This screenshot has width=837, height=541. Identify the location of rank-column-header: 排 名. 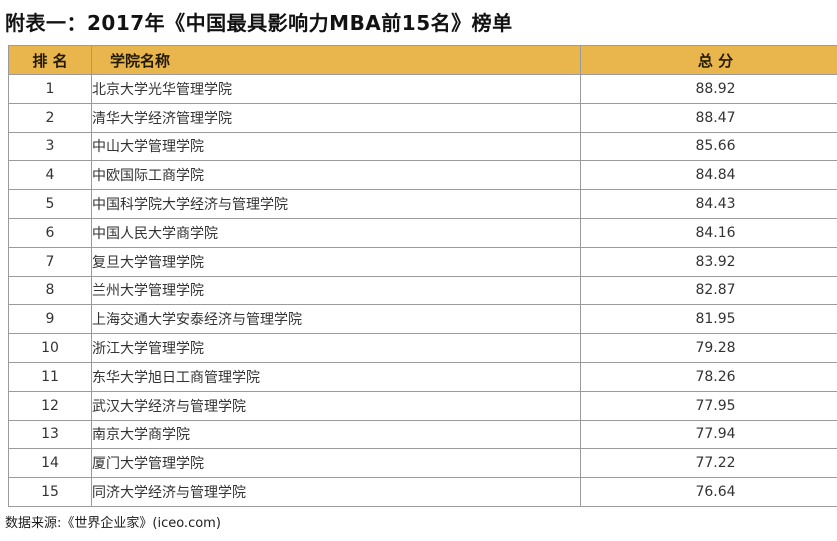
(50, 60).